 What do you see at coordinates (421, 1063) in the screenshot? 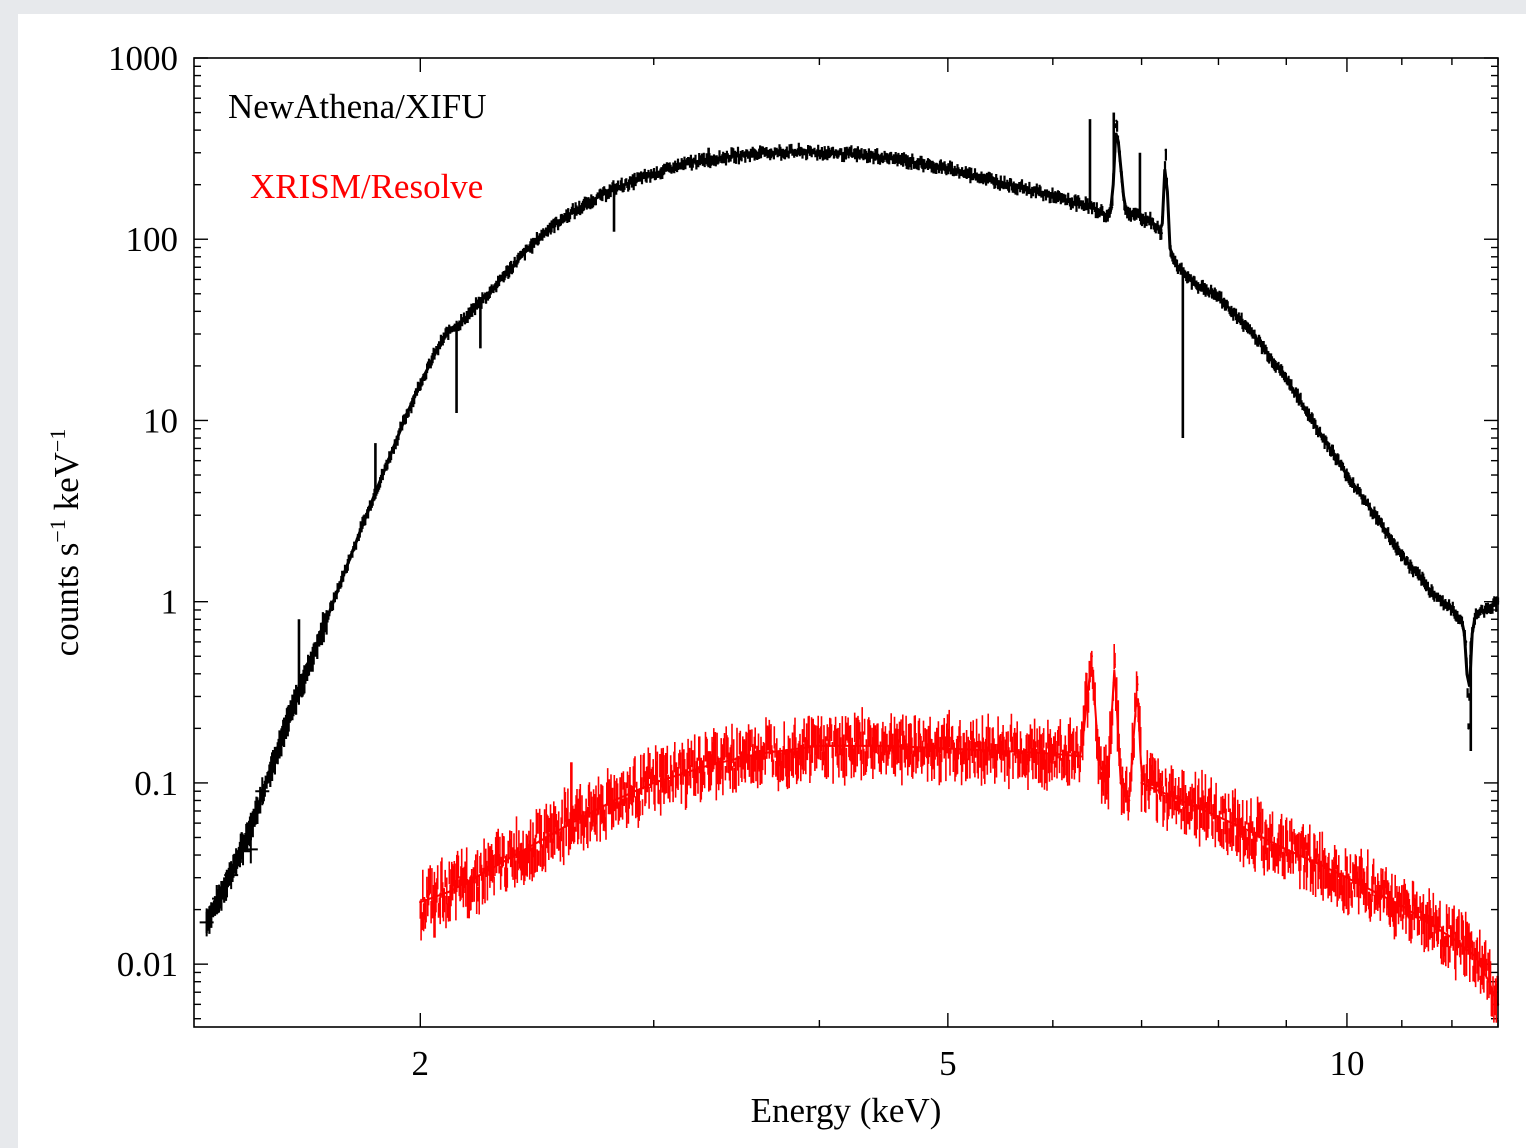
I see `x-tick-label: 2` at bounding box center [421, 1063].